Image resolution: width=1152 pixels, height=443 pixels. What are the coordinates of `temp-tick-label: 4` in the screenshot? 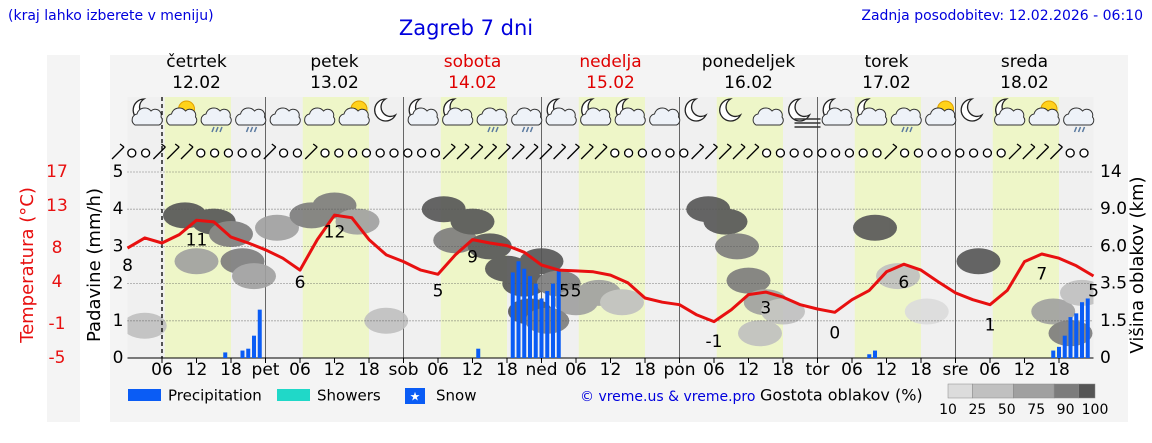 It's located at (57, 282).